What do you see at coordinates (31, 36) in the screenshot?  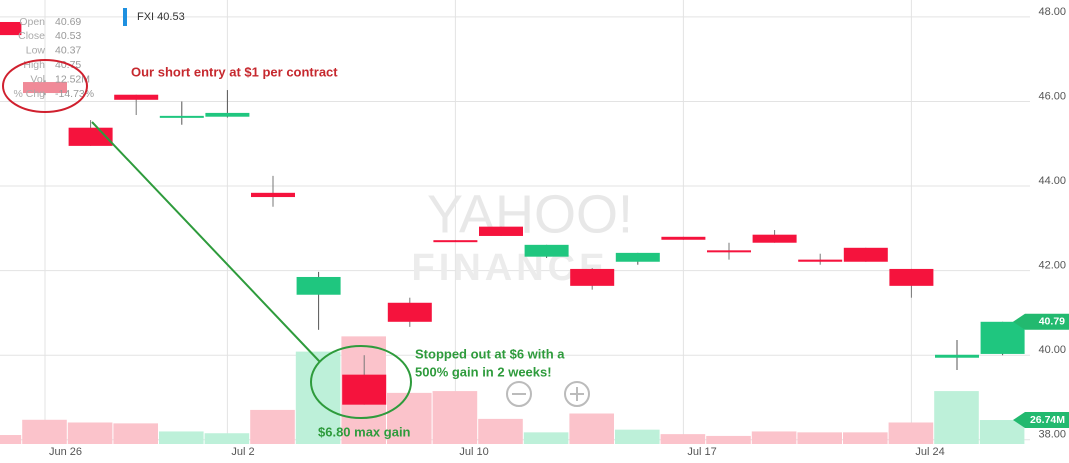 I see `info-label: Close` at bounding box center [31, 36].